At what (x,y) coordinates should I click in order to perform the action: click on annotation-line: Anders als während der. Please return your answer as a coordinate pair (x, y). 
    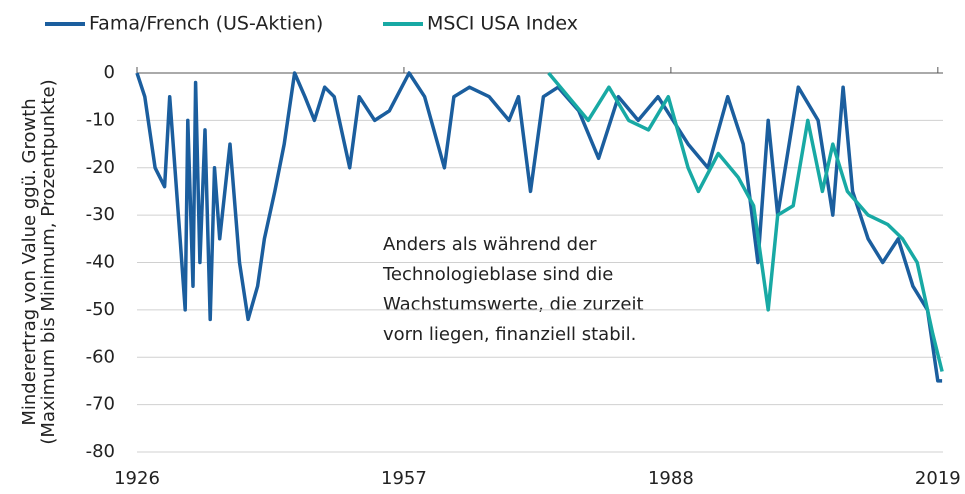
    Looking at the image, I should click on (490, 244).